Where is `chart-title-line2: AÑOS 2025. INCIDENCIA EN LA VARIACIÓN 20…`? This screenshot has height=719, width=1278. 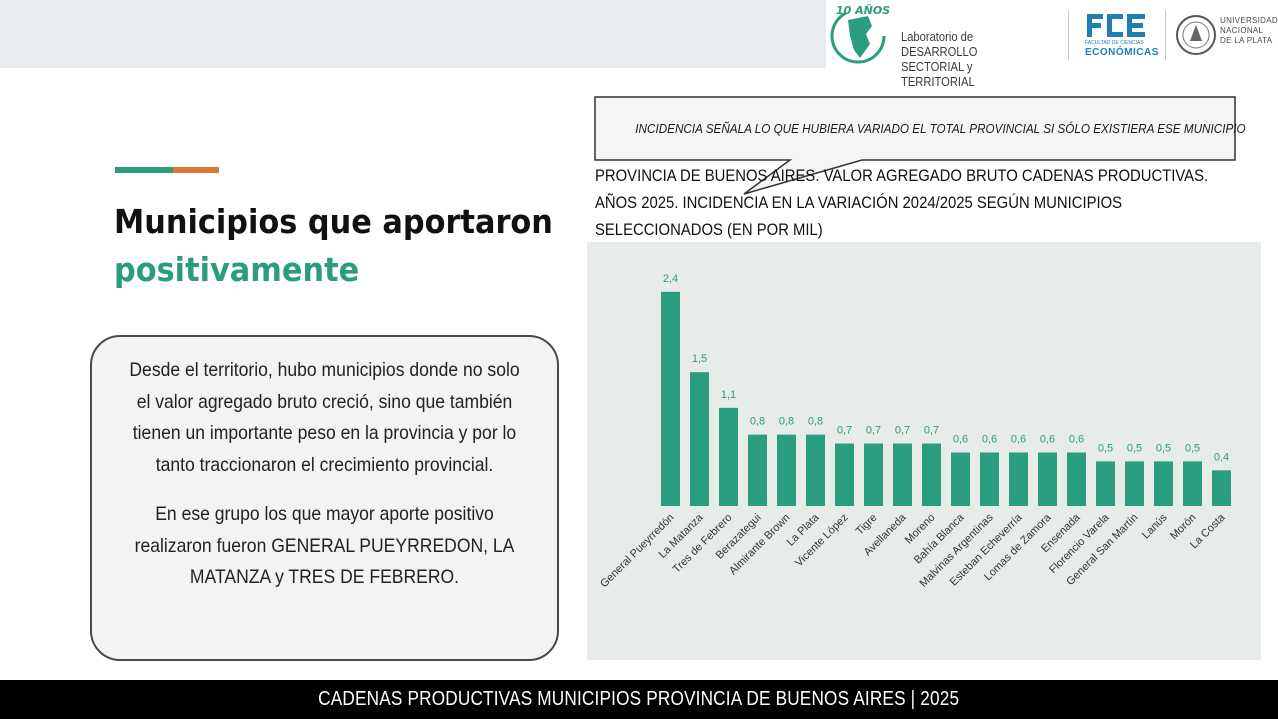 chart-title-line2: AÑOS 2025. INCIDENCIA EN LA VARIACIÓN 20… is located at coordinates (859, 203).